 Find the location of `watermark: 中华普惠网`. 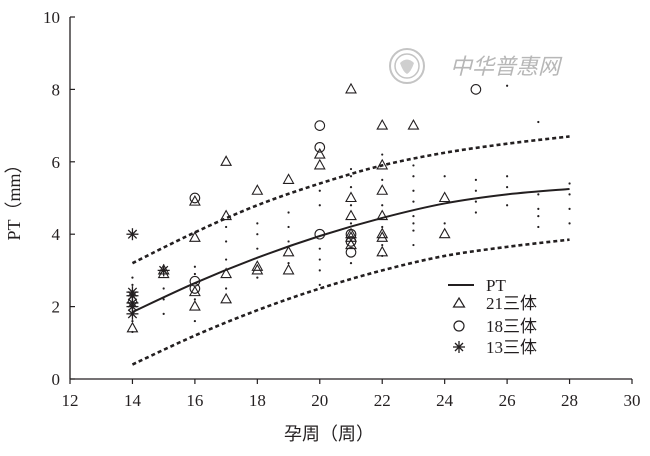

watermark: 中华普惠网 is located at coordinates (476, 66).